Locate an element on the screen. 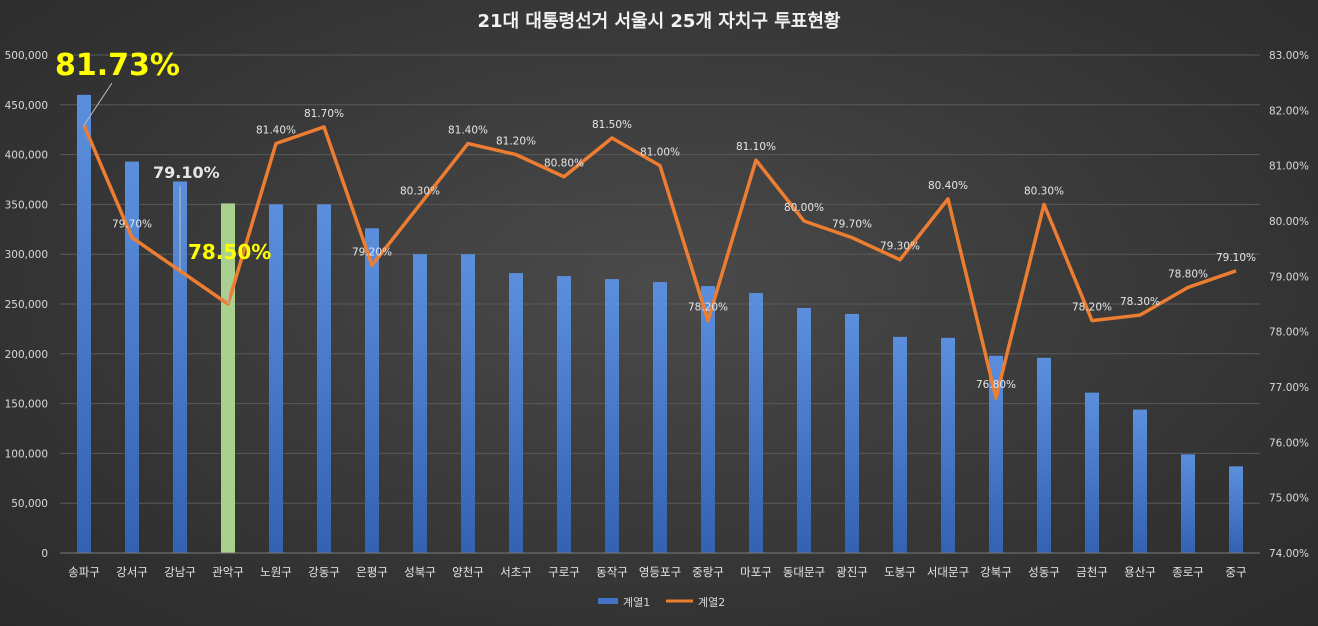 This screenshot has height=626, width=1318. bar-금천구 is located at coordinates (1092, 472).